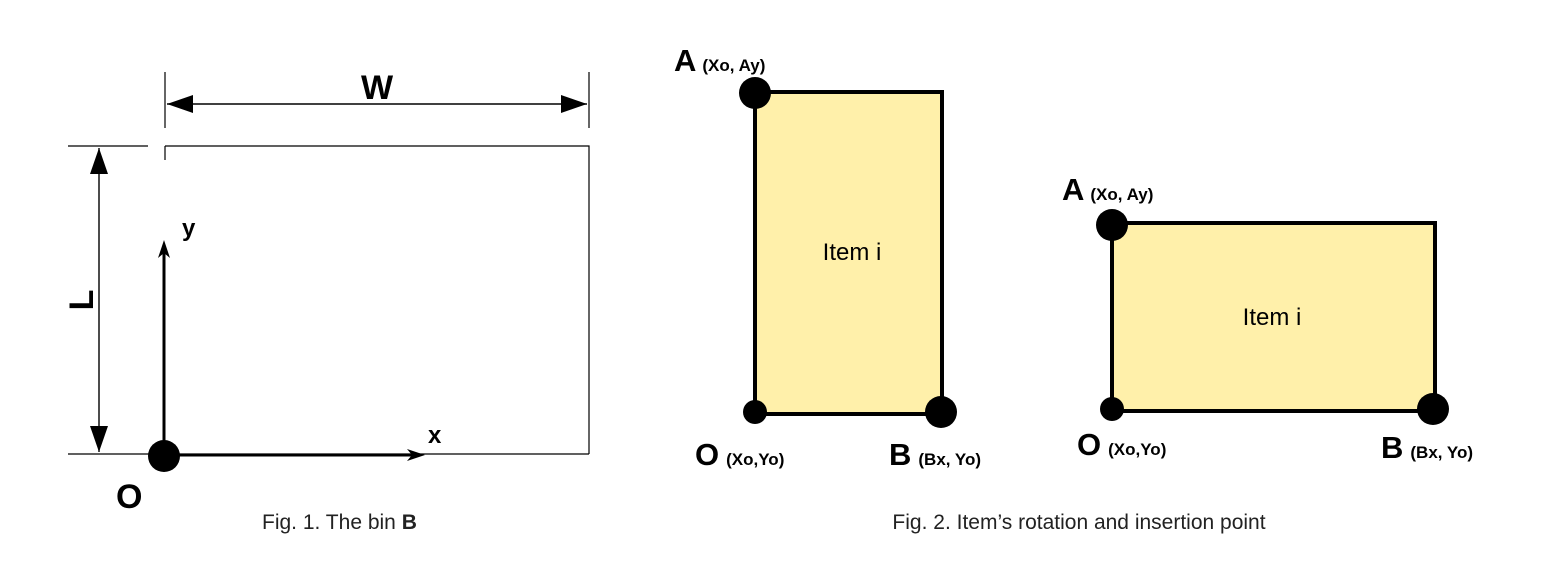  Describe the element at coordinates (105, 298) in the screenshot. I see `length-dimension: L` at that location.